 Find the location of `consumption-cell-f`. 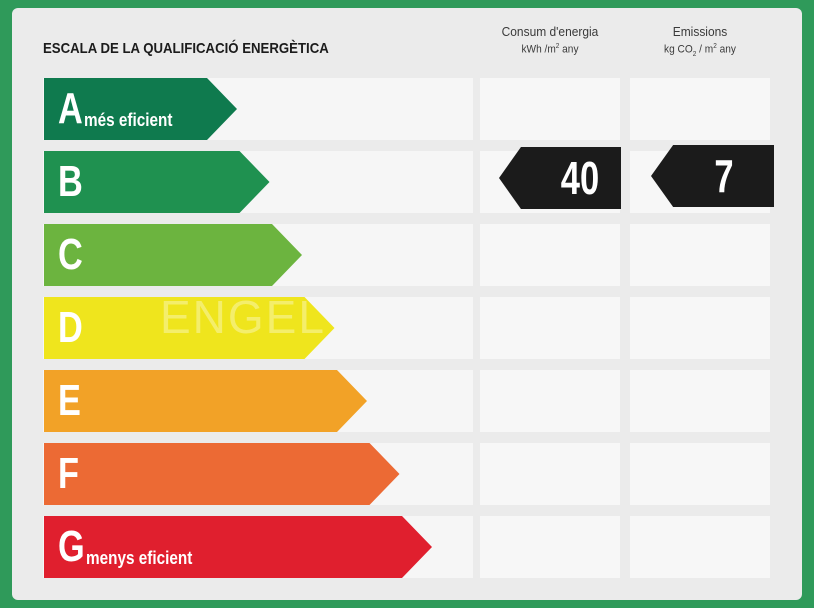

consumption-cell-f is located at coordinates (550, 474).